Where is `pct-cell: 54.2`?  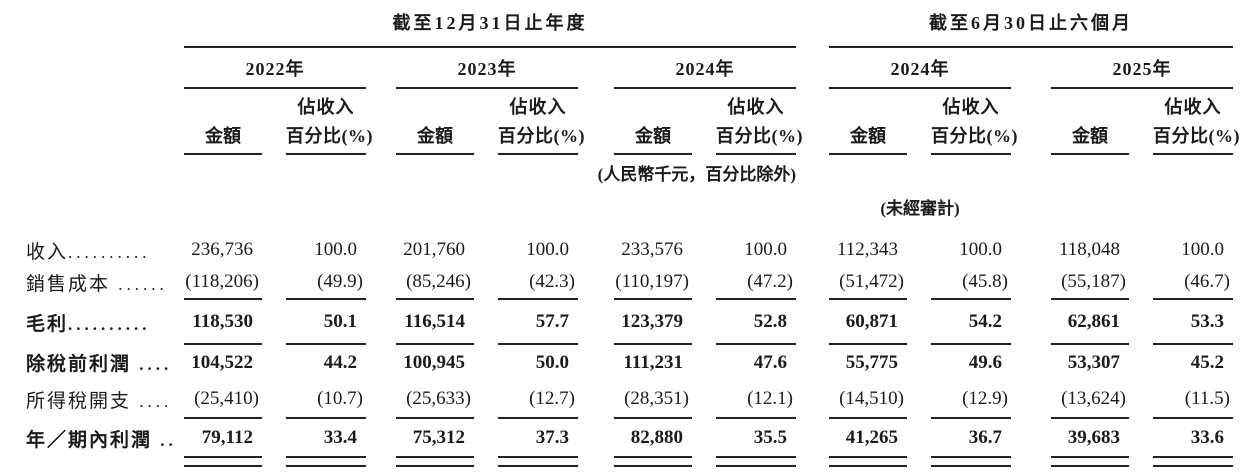
pct-cell: 54.2 is located at coordinates (971, 322).